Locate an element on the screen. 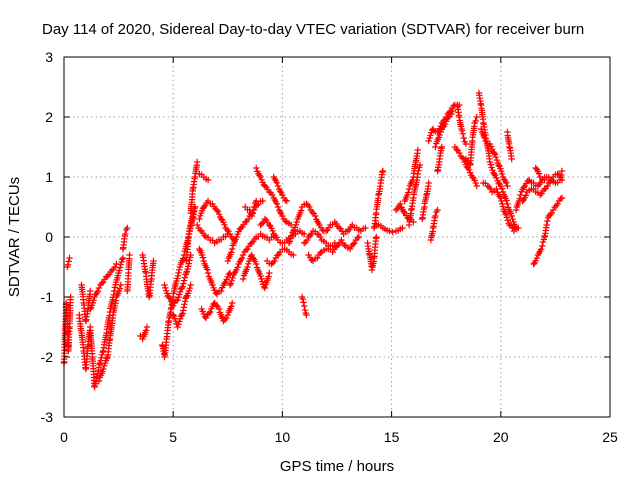  y-tick-label: 3 is located at coordinates (49, 57).